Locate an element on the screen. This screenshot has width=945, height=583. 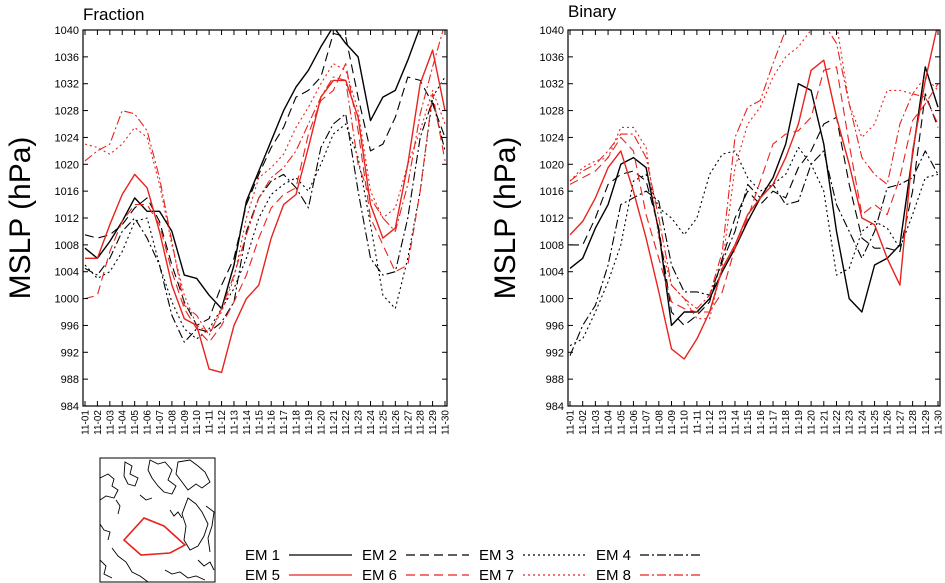
legend-item: EM 3 is located at coordinates (532, 555).